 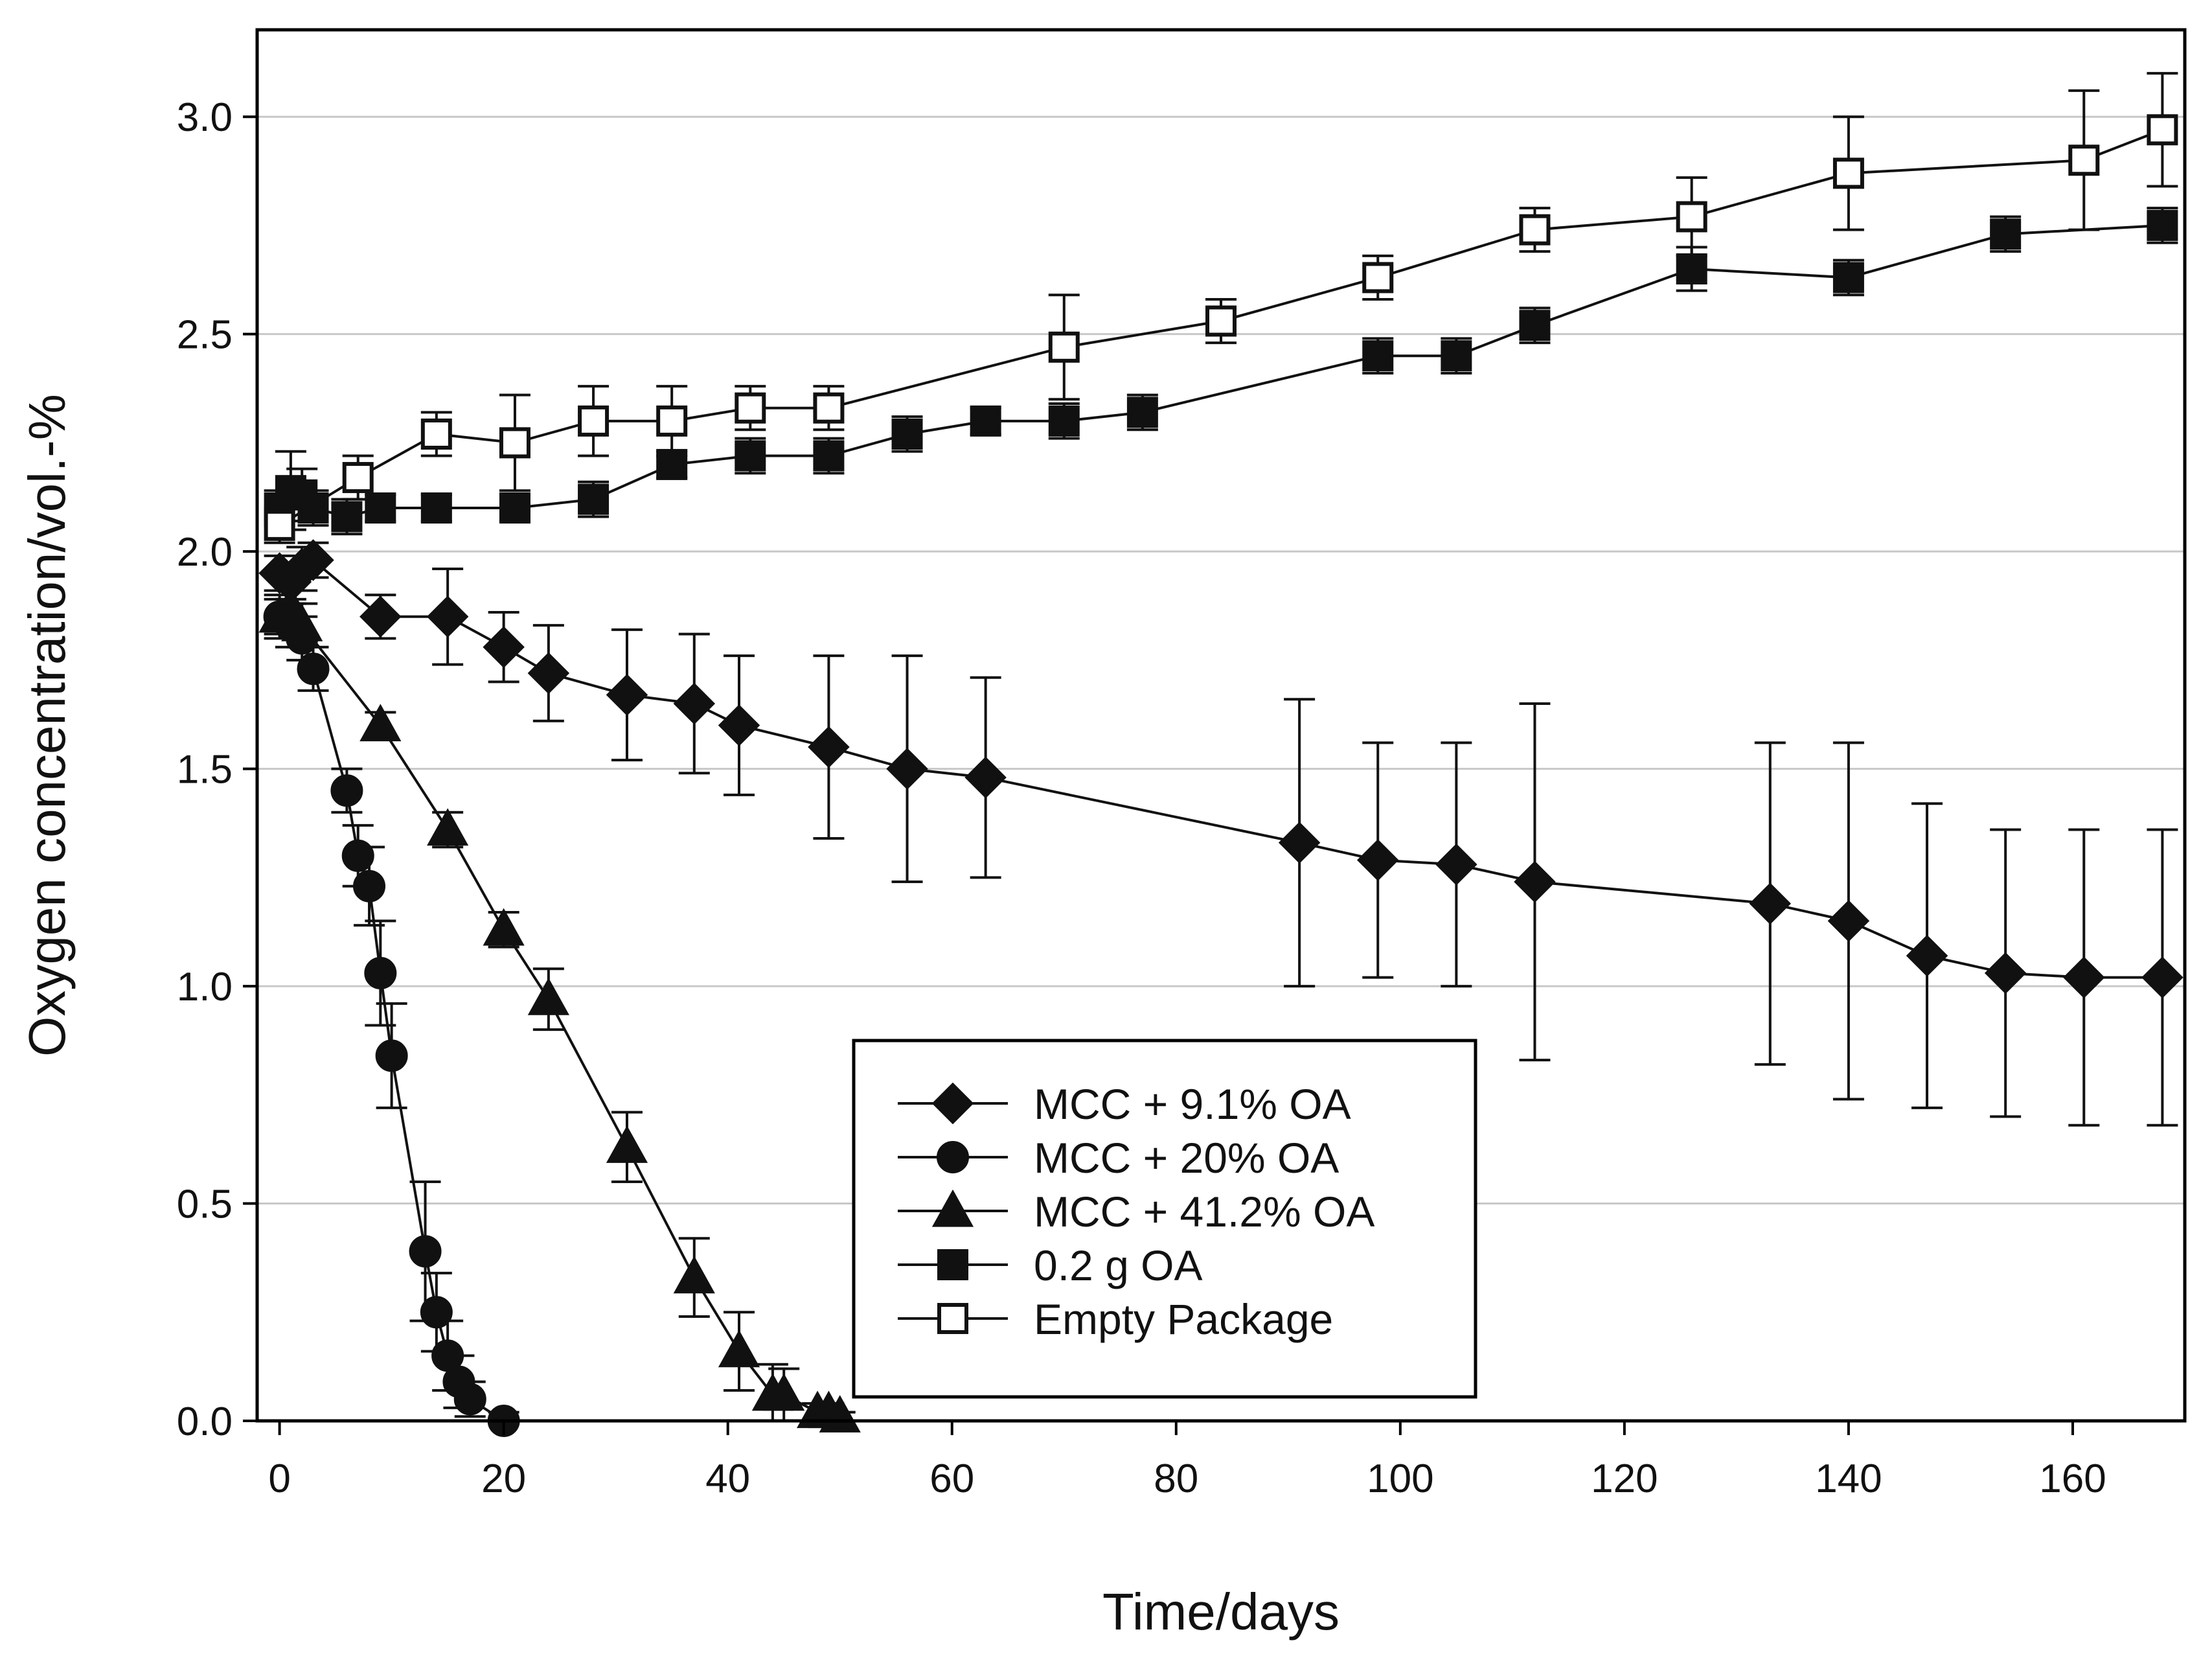 I want to click on x-axis-title: Time/days, so click(x=1221, y=1612).